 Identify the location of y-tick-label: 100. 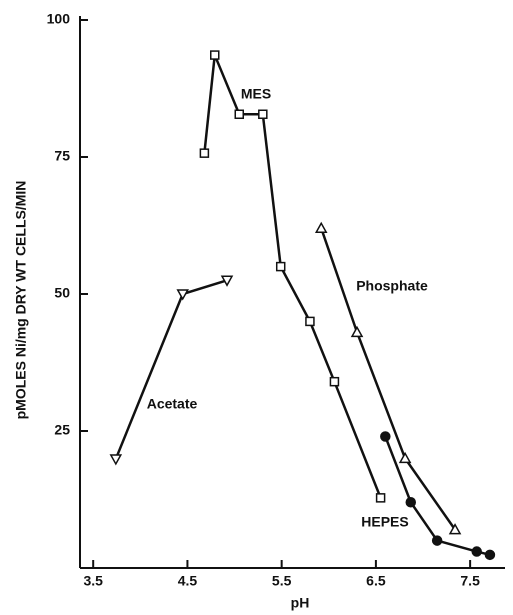
(59, 19).